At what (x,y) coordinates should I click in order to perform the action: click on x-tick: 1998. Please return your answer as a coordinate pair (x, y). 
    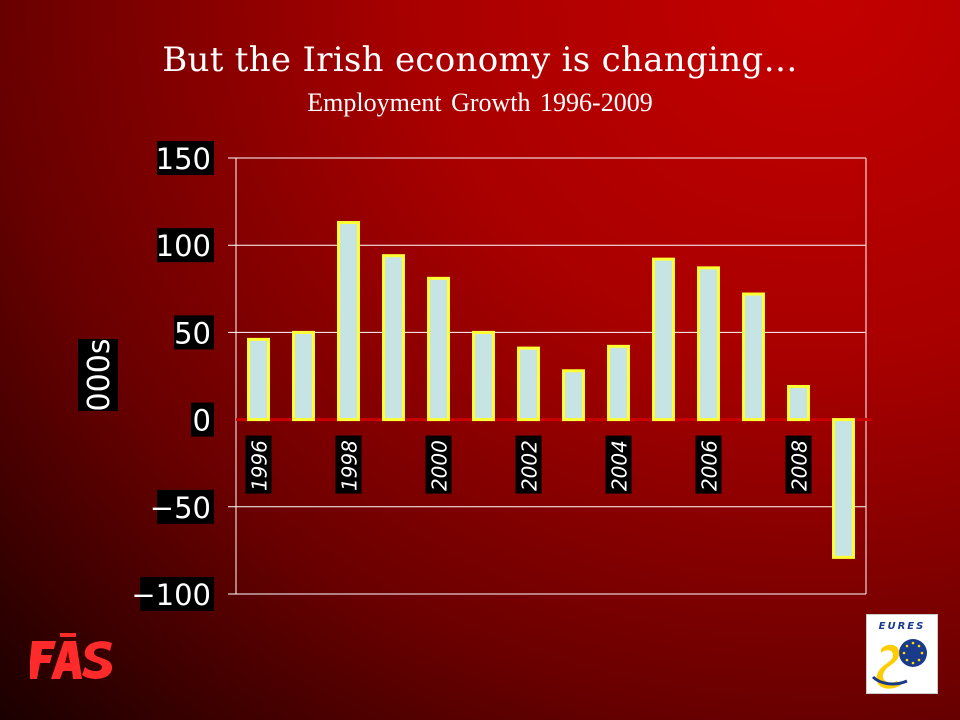
    Looking at the image, I should click on (348, 464).